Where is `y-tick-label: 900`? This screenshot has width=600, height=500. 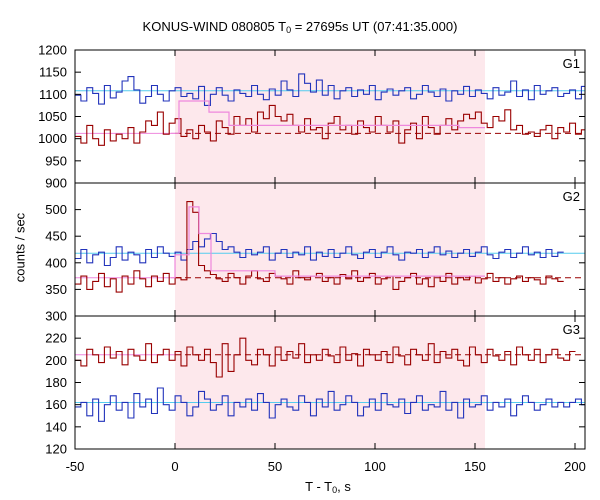 y-tick-label: 900 is located at coordinates (56, 183).